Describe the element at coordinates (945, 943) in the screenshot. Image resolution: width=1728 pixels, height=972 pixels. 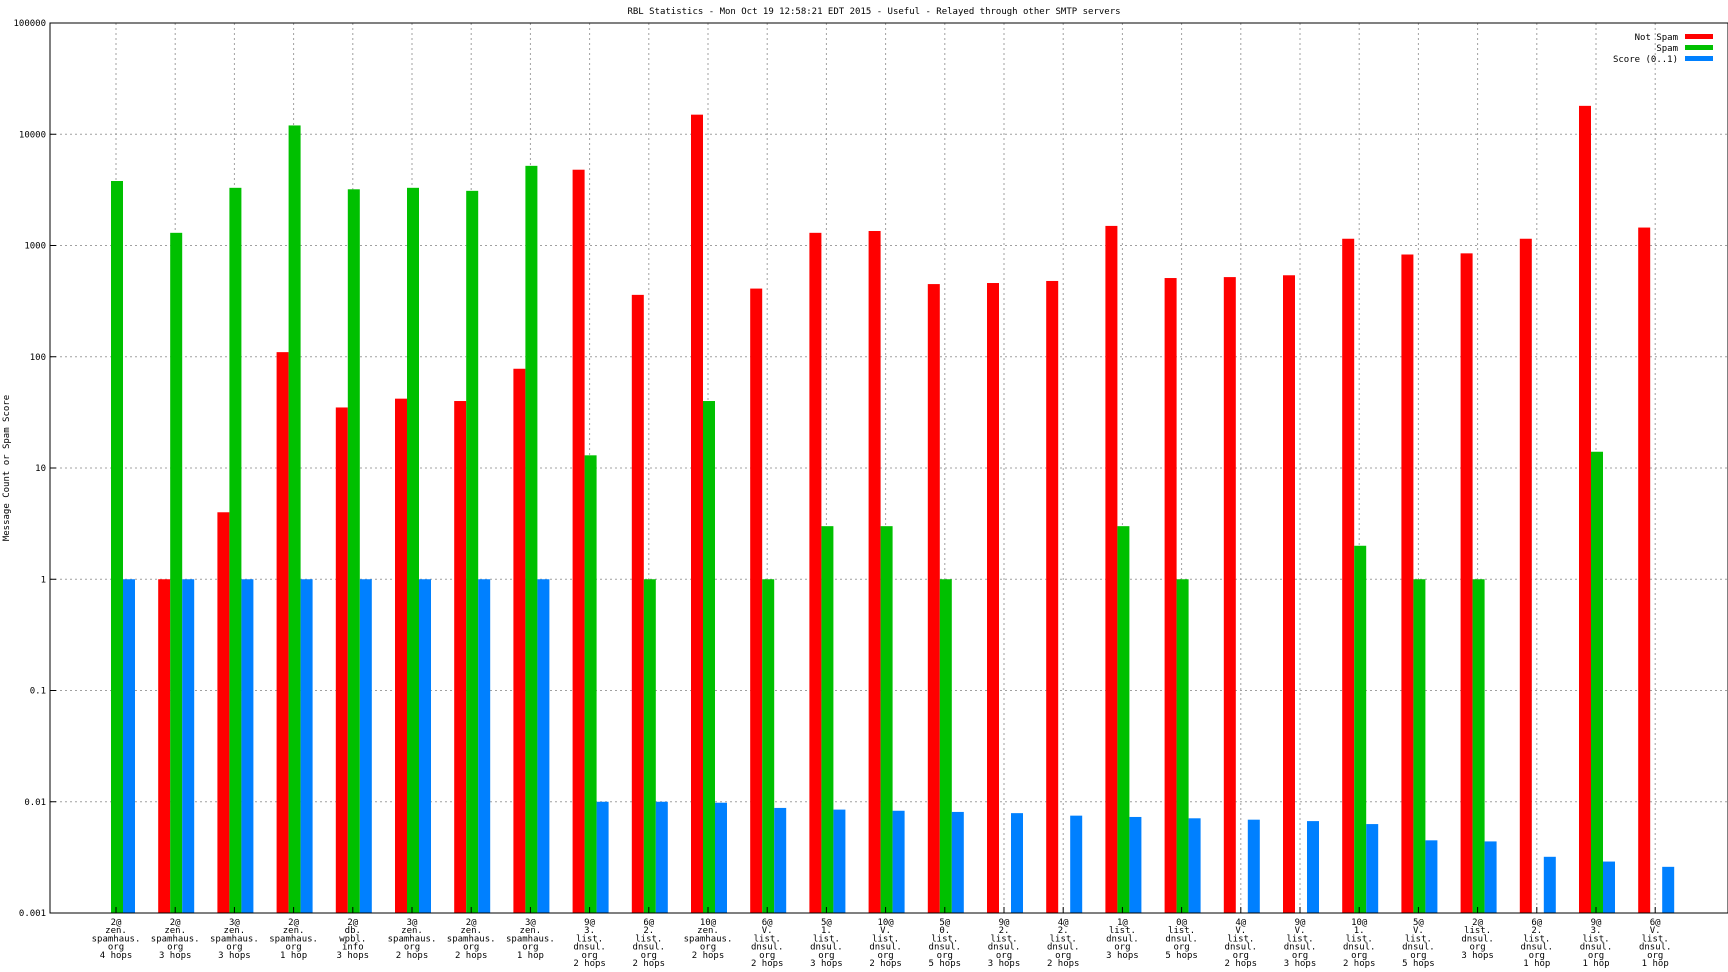
I see `x-tick-label: 5@ 0. list. dnsul. org 5 hops` at that location.